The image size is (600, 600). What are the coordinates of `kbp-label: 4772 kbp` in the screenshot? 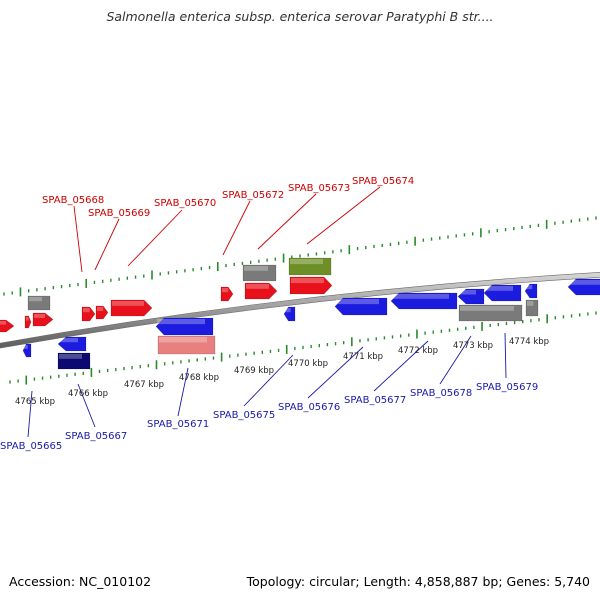 It's located at (418, 351).